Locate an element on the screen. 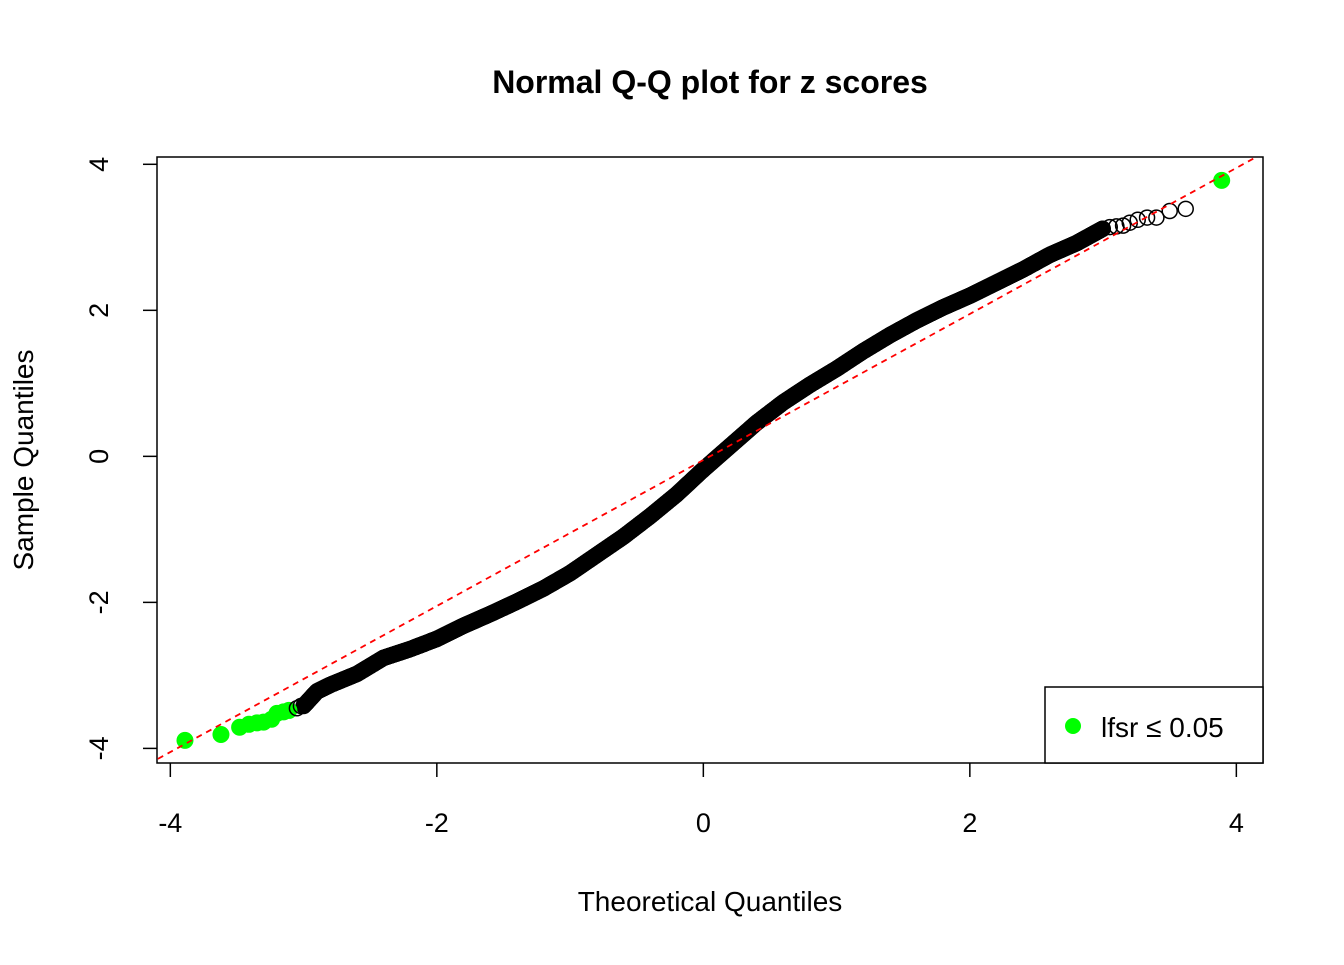  x-tick-label: -2 is located at coordinates (437, 823).